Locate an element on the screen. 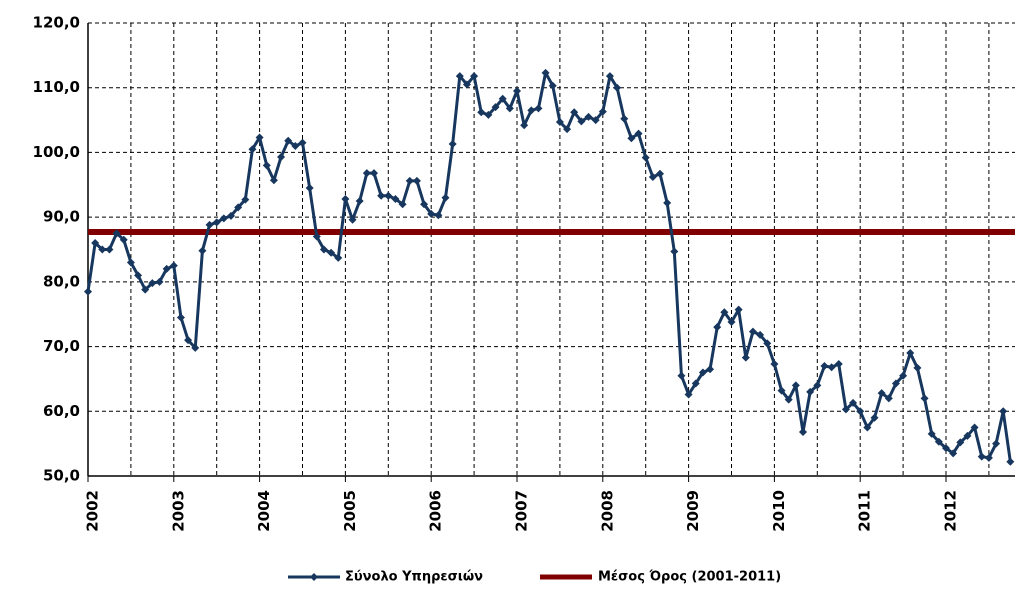 Image resolution: width=1015 pixels, height=592 pixels. x-tick-label: 2005 is located at coordinates (350, 511).